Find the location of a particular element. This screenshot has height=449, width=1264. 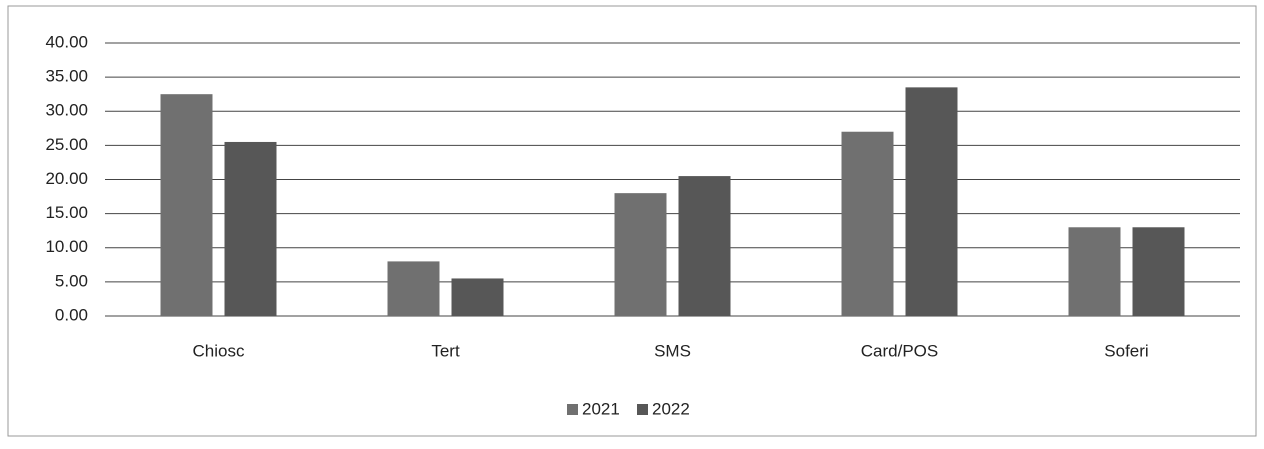

y-tick-label: 40.00 is located at coordinates (66, 41).